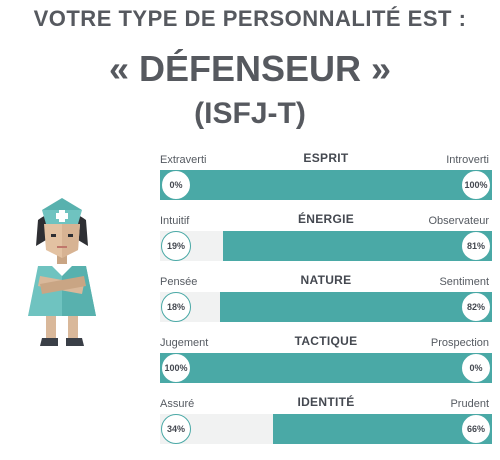  What do you see at coordinates (469, 404) in the screenshot?
I see `trait-right-label: Prudent` at bounding box center [469, 404].